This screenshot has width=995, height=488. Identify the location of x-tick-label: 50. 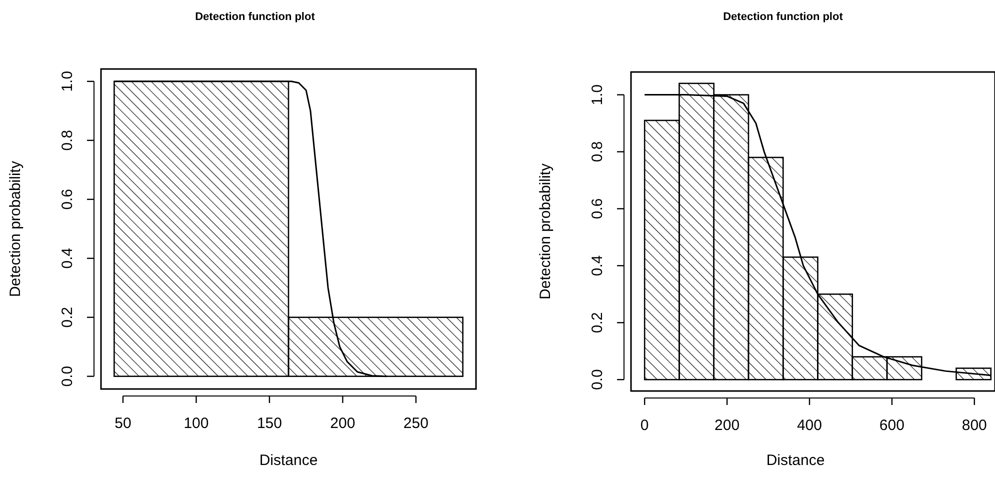
(123, 423).